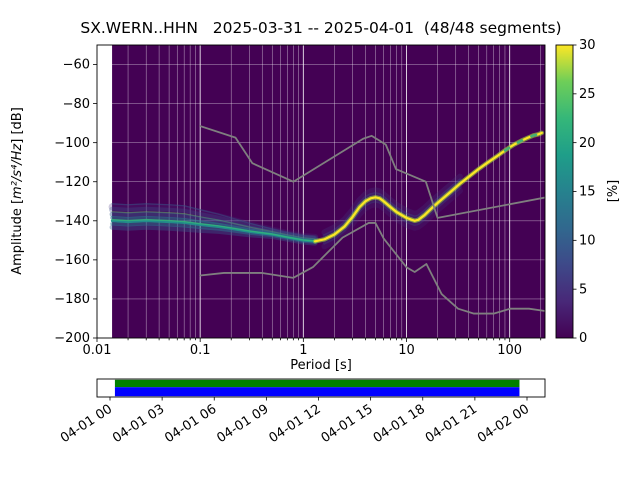 The image size is (640, 485). I want to click on y-tick-label: −120, so click(72, 182).